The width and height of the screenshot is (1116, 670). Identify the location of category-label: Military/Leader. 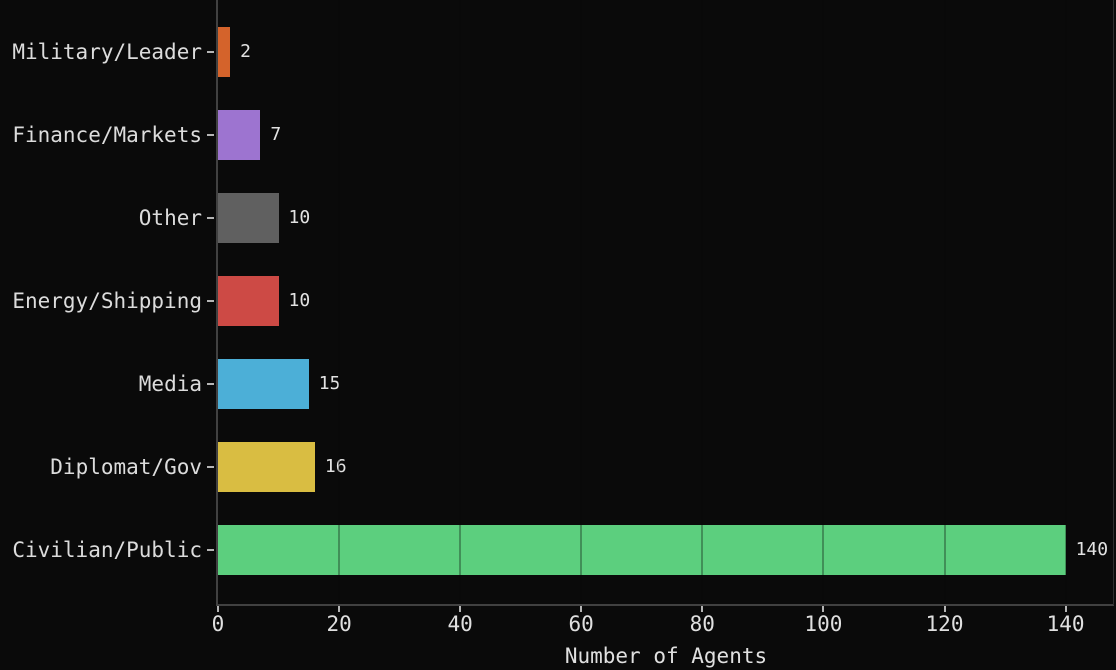
(107, 52).